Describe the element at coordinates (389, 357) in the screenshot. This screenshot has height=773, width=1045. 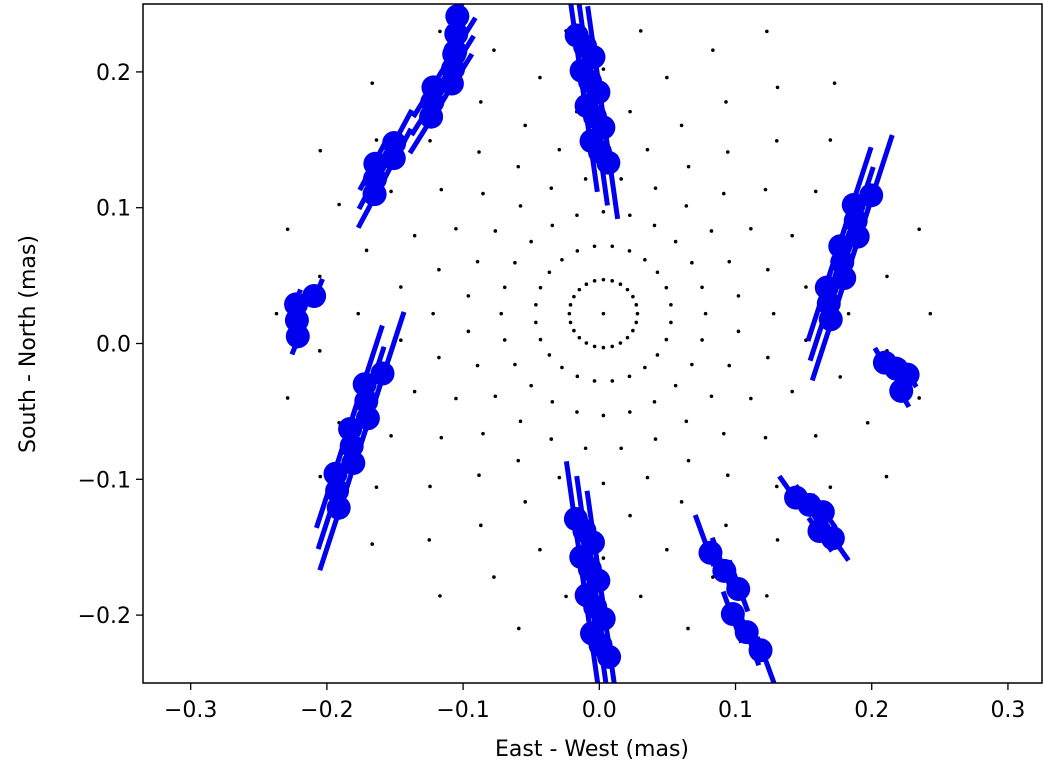
I see `error-bar` at that location.